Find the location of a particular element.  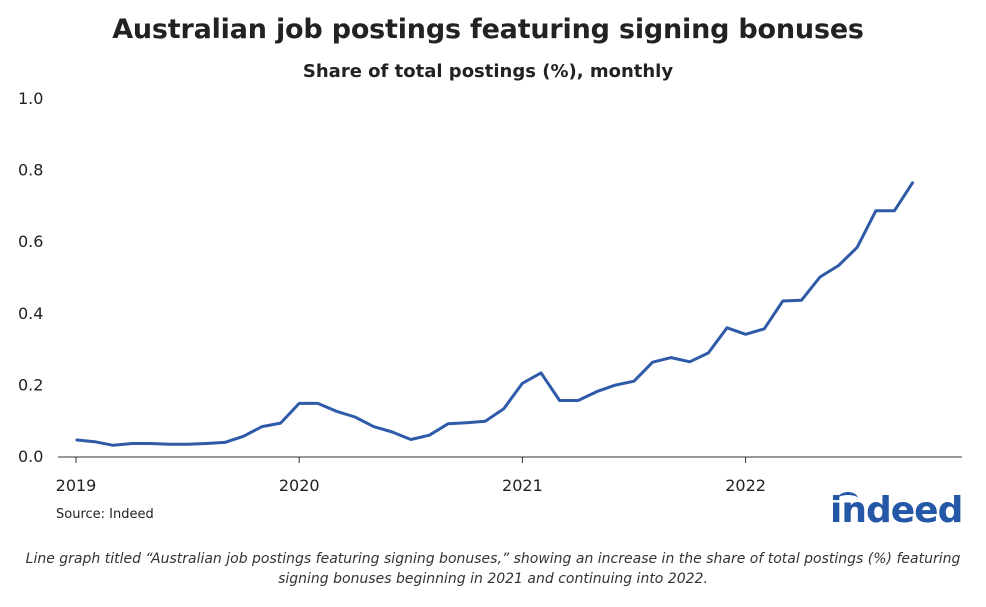

chart-subtitle: Share of total postings (%), monthly is located at coordinates (488, 71).